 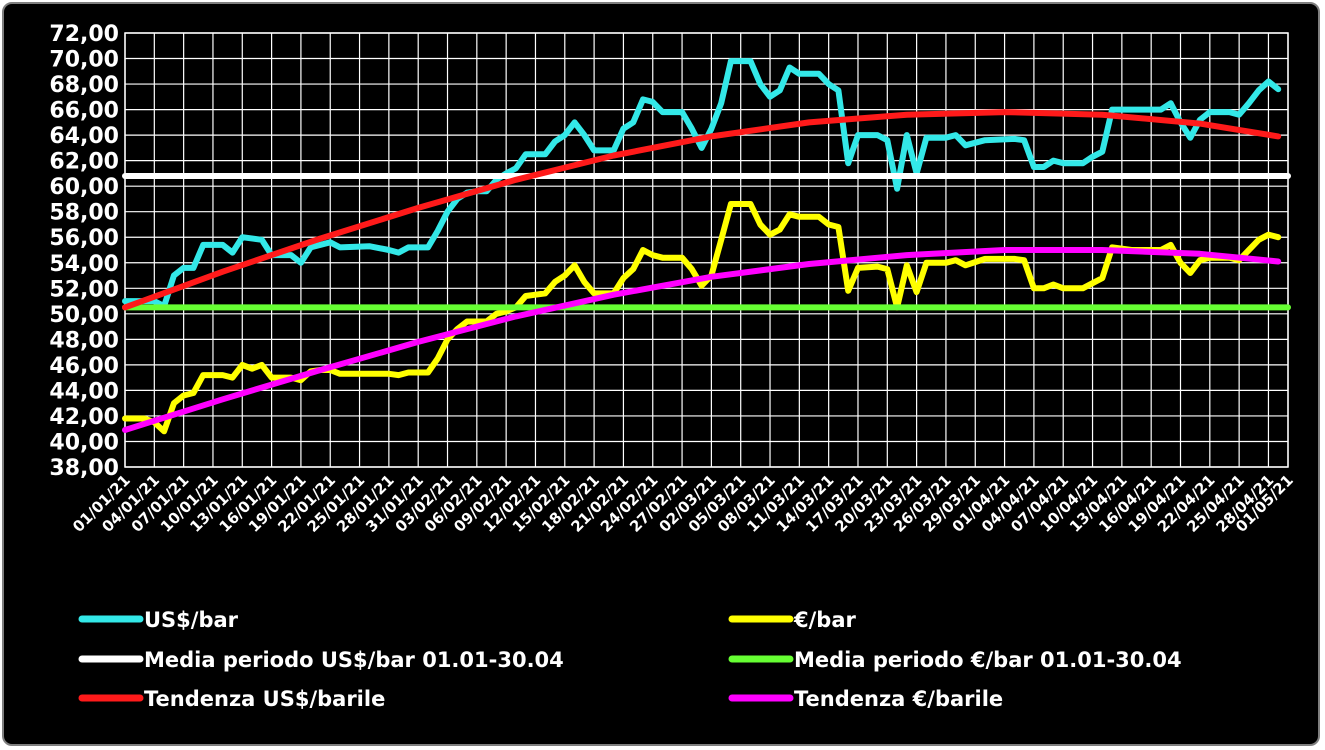 What do you see at coordinates (191, 620) in the screenshot?
I see `legend-label-0: US$/bar` at bounding box center [191, 620].